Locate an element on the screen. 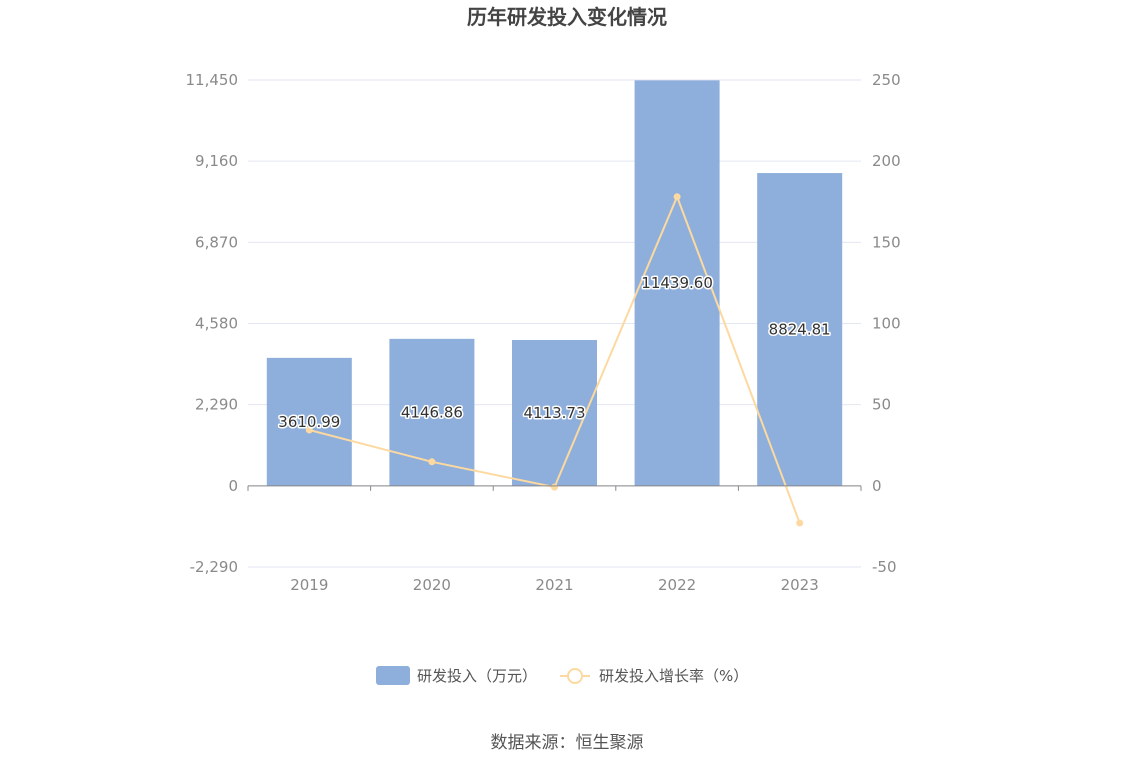 This screenshot has height=766, width=1134. growth-point-2022 is located at coordinates (677, 197).